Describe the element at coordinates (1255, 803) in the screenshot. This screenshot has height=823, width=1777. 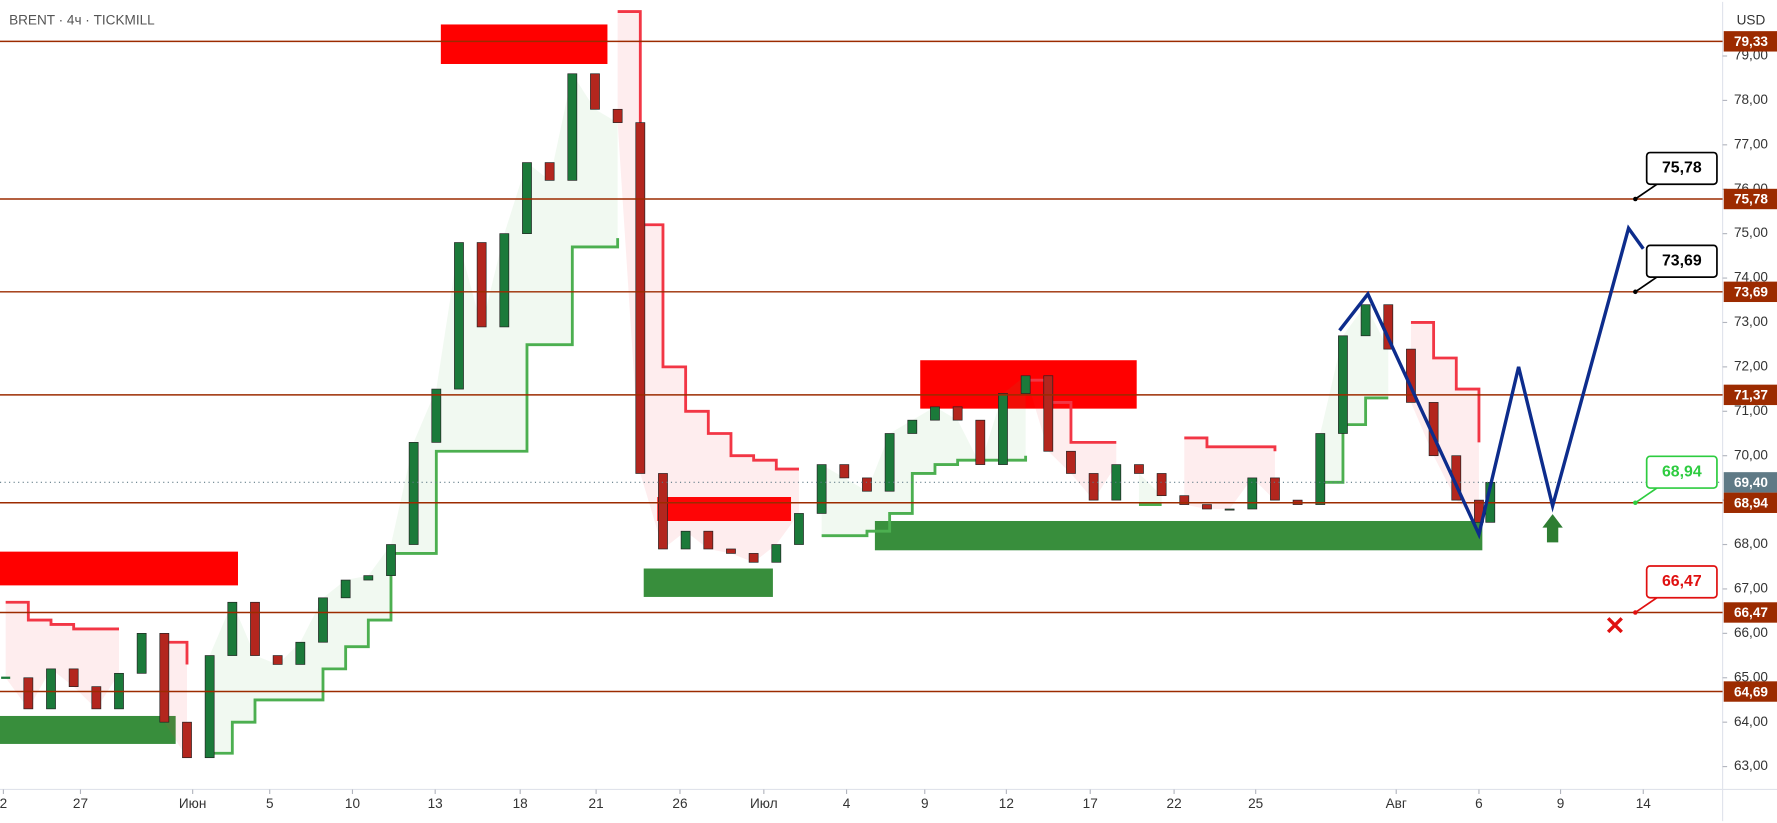
I see `x-tick-label: 25` at that location.